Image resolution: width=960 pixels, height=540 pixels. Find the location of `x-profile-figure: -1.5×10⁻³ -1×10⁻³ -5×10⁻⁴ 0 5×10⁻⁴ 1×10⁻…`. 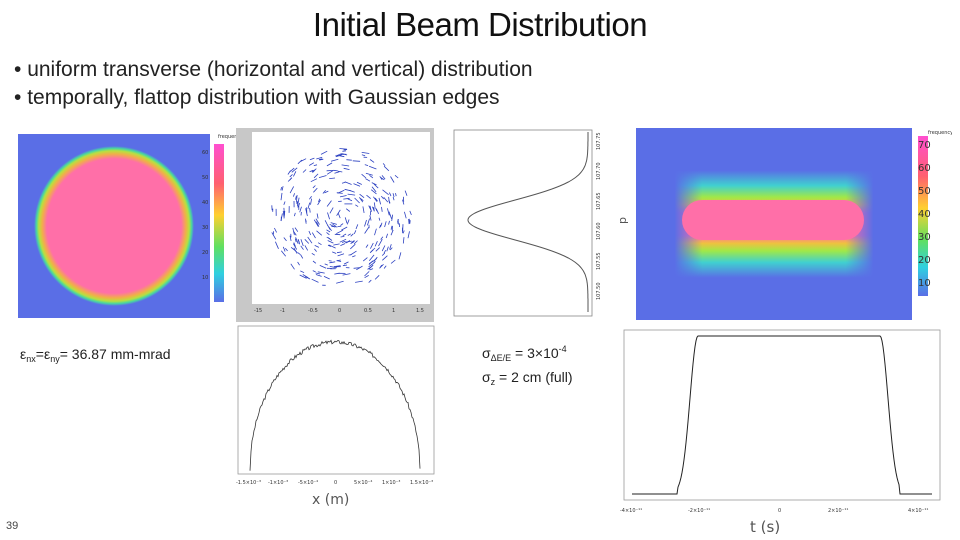

x-profile-figure: -1.5×10⁻³ -1×10⁻³ -5×10⁻⁴ 0 5×10⁻⁴ 1×10⁻… is located at coordinates (336, 418).